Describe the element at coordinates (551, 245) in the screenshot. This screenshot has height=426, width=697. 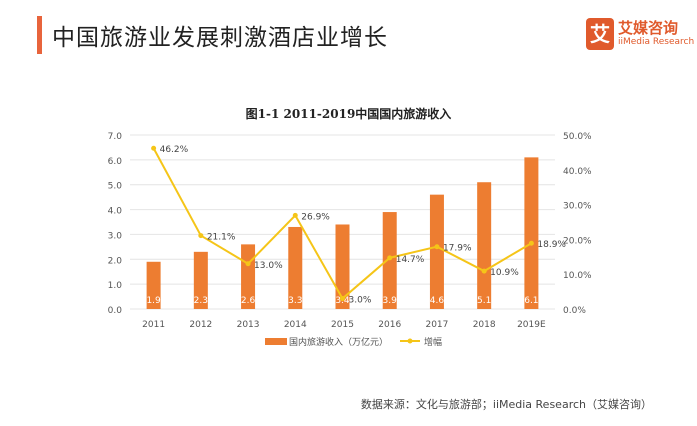
I see `line-data-label: 18.9%` at that location.